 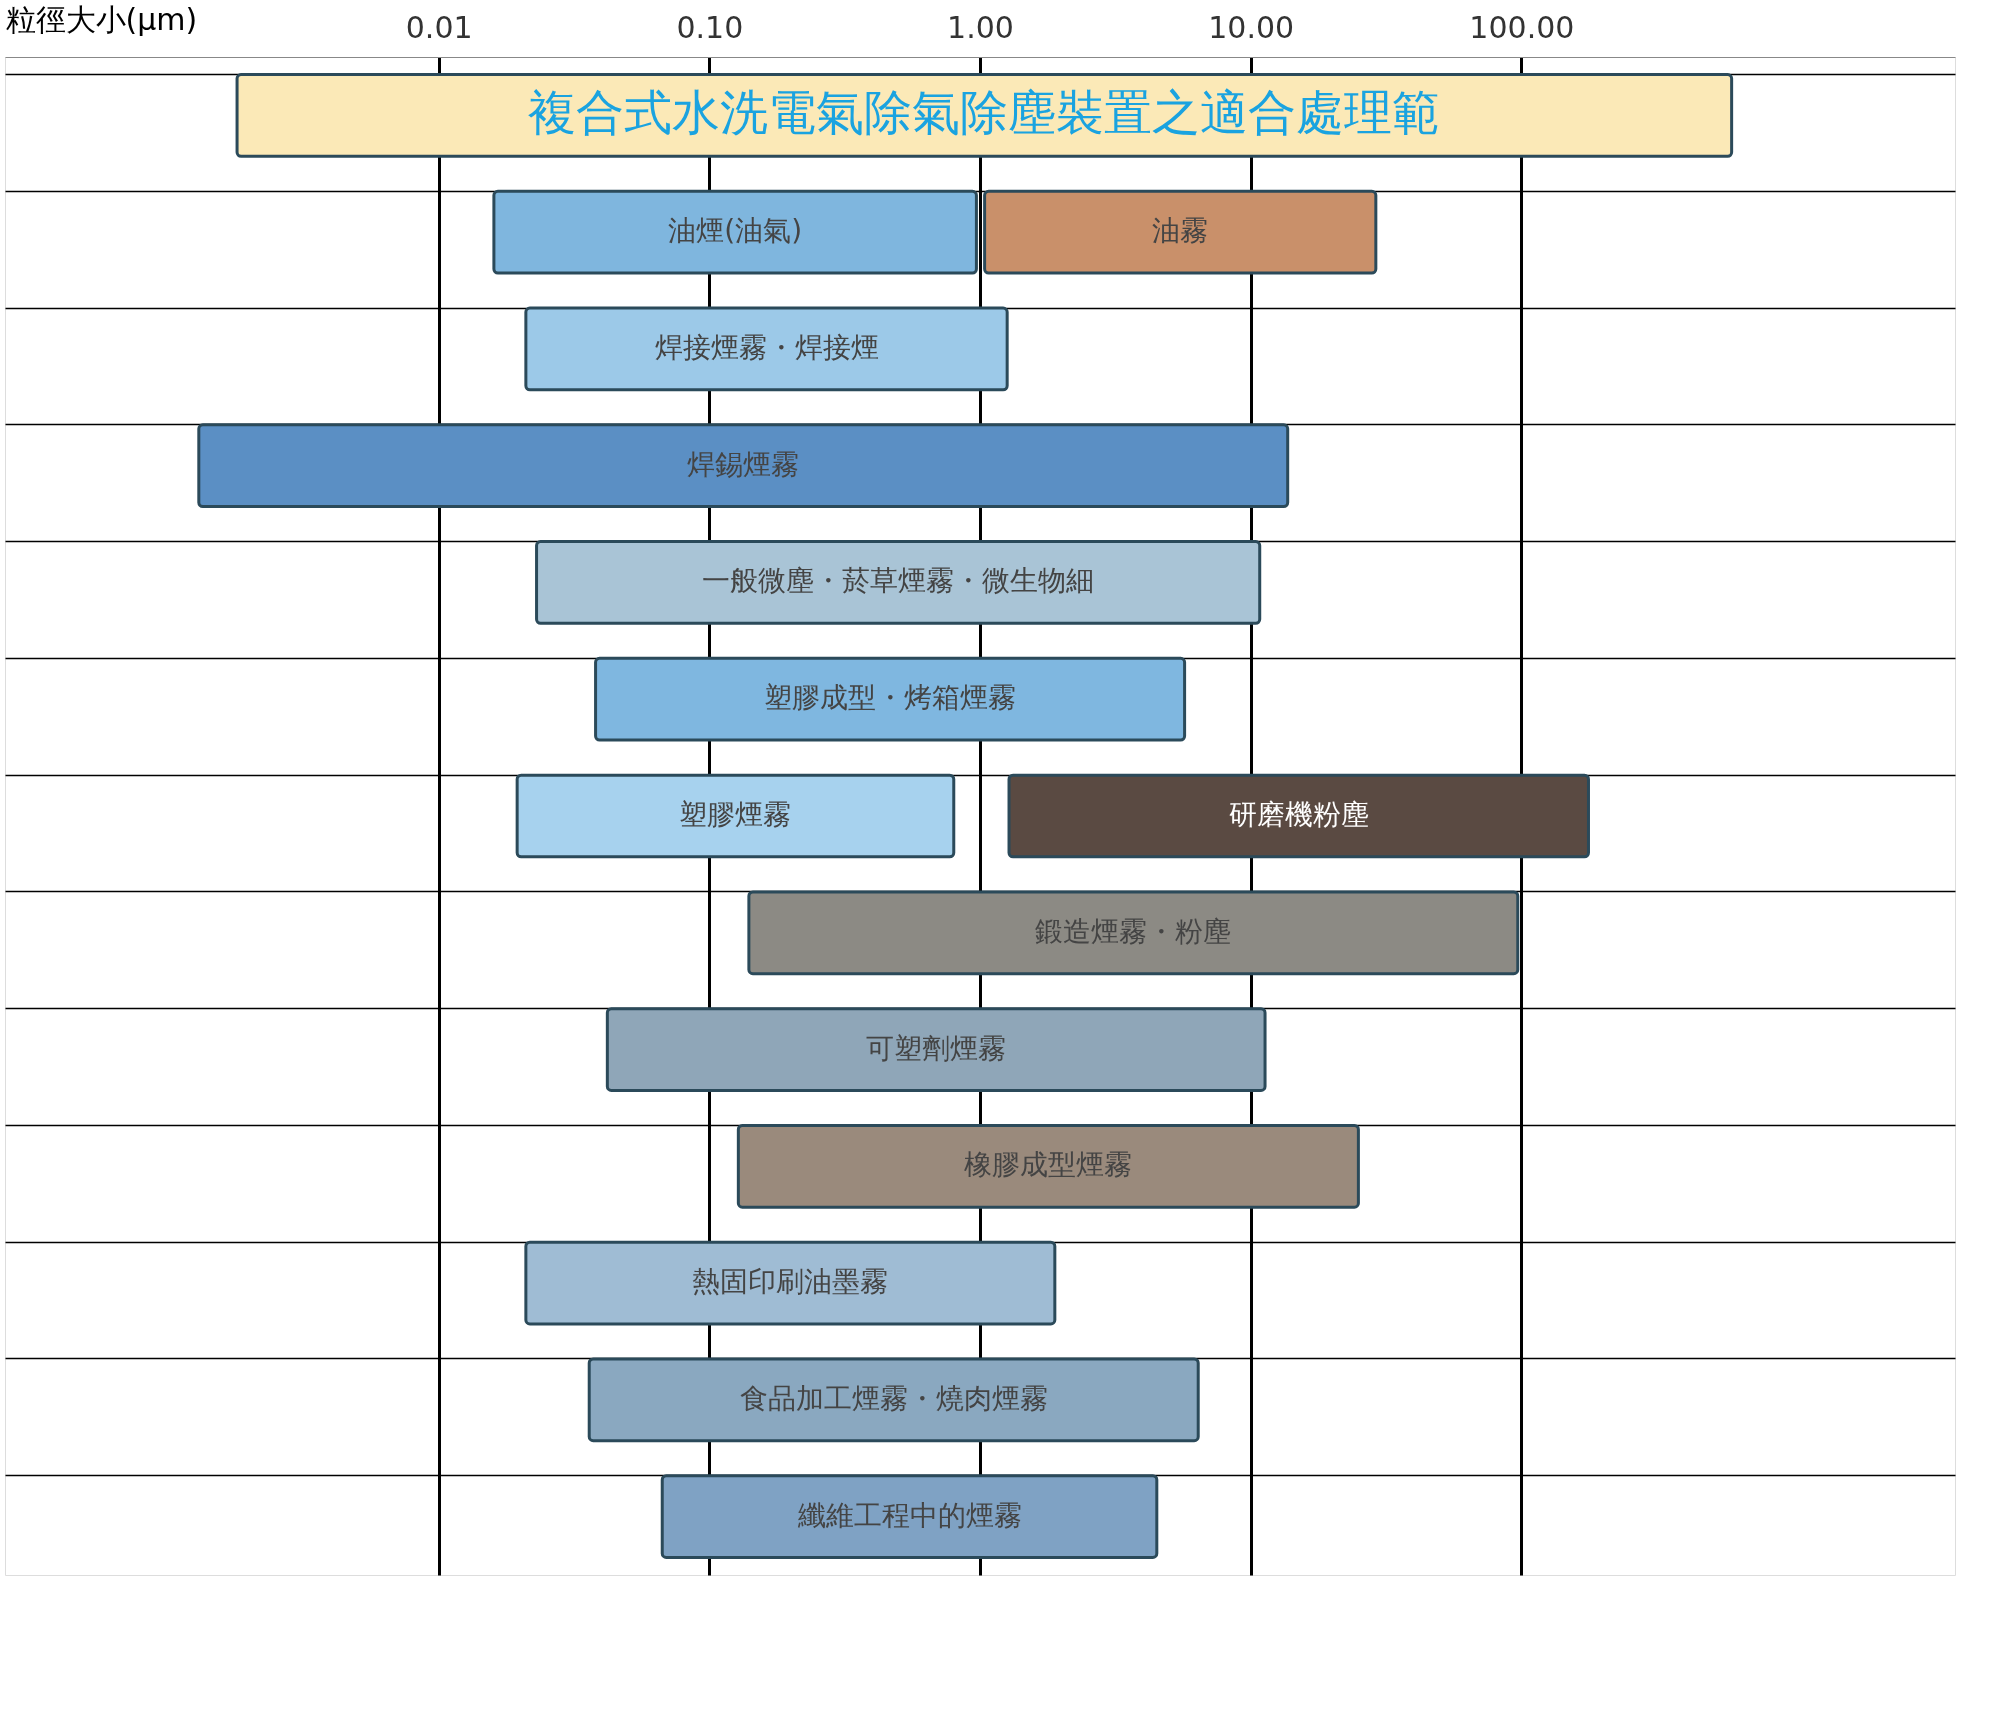 I want to click on data-label: 食品加工煙霧・燒肉煙霧, so click(x=893, y=1398).